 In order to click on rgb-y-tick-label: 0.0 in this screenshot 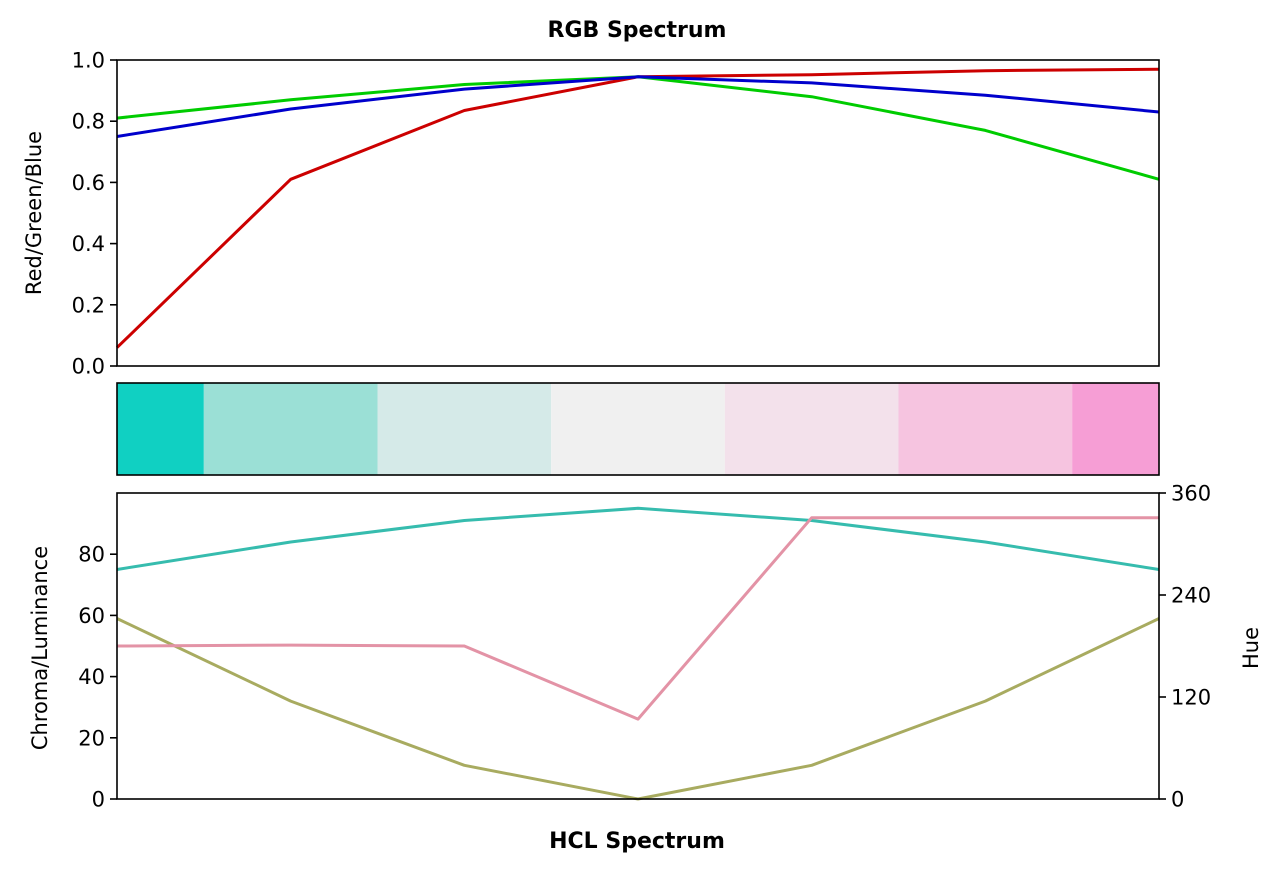, I will do `click(88, 367)`.